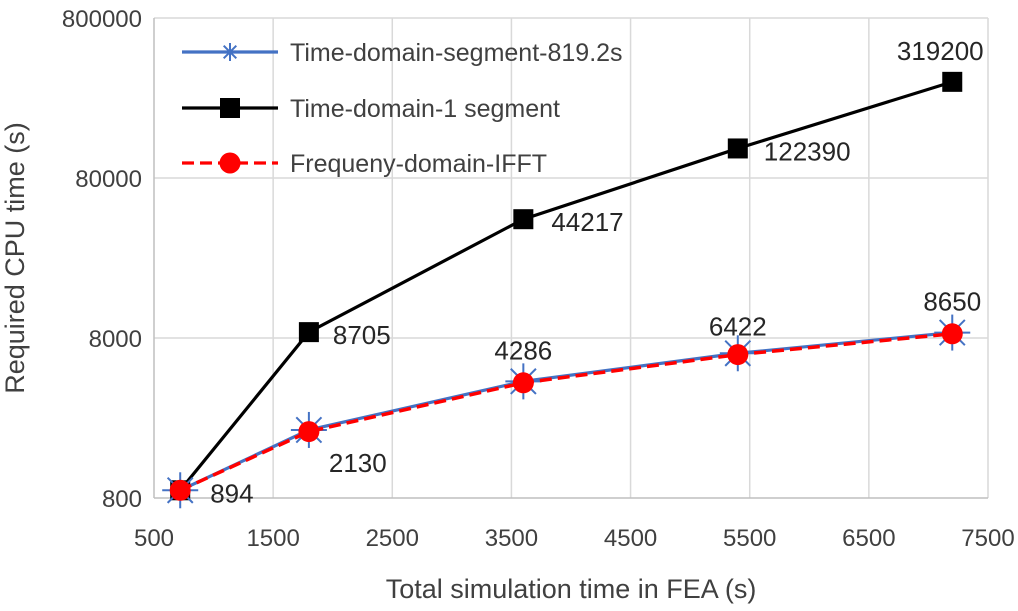  I want to click on x-tick-label: 1500, so click(272, 538).